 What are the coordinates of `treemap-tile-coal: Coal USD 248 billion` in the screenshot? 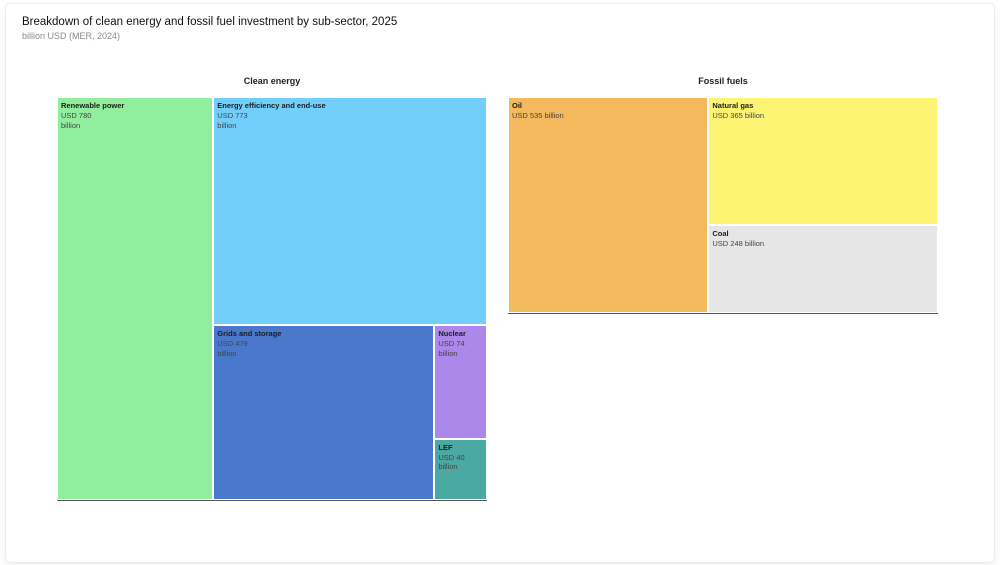 It's located at (823, 269).